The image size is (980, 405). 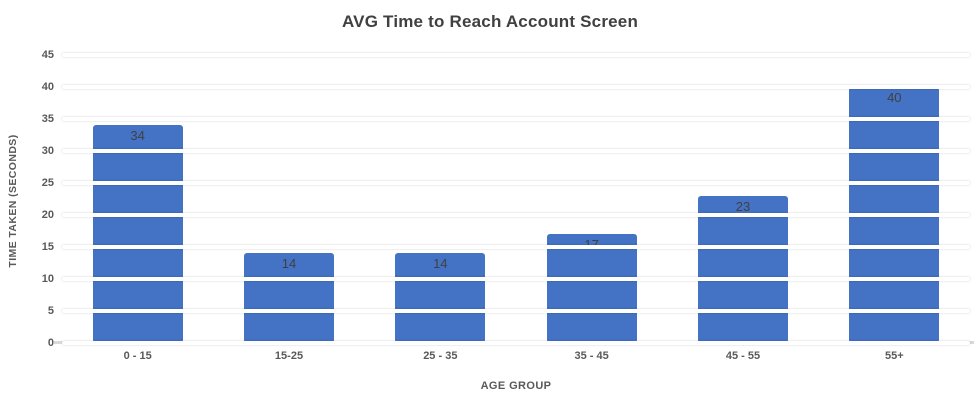 I want to click on chart-title: AVG Time to Reach Account Screen, so click(x=490, y=21).